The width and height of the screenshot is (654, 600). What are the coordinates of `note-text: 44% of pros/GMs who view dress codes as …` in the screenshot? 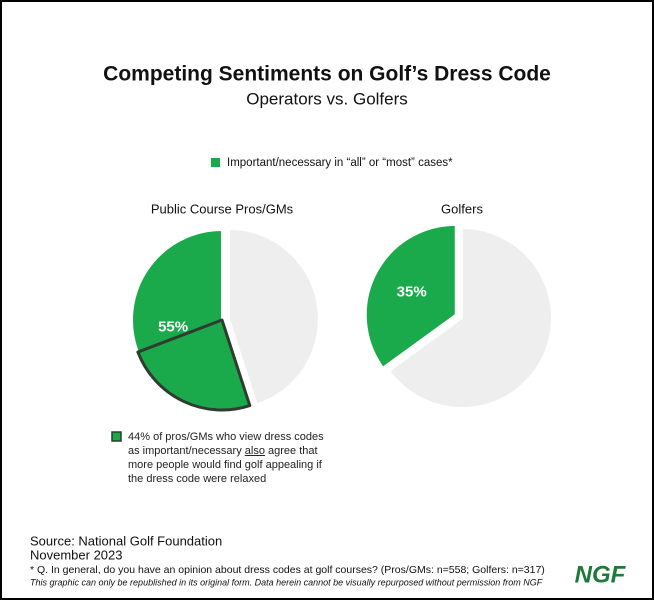 It's located at (226, 444).